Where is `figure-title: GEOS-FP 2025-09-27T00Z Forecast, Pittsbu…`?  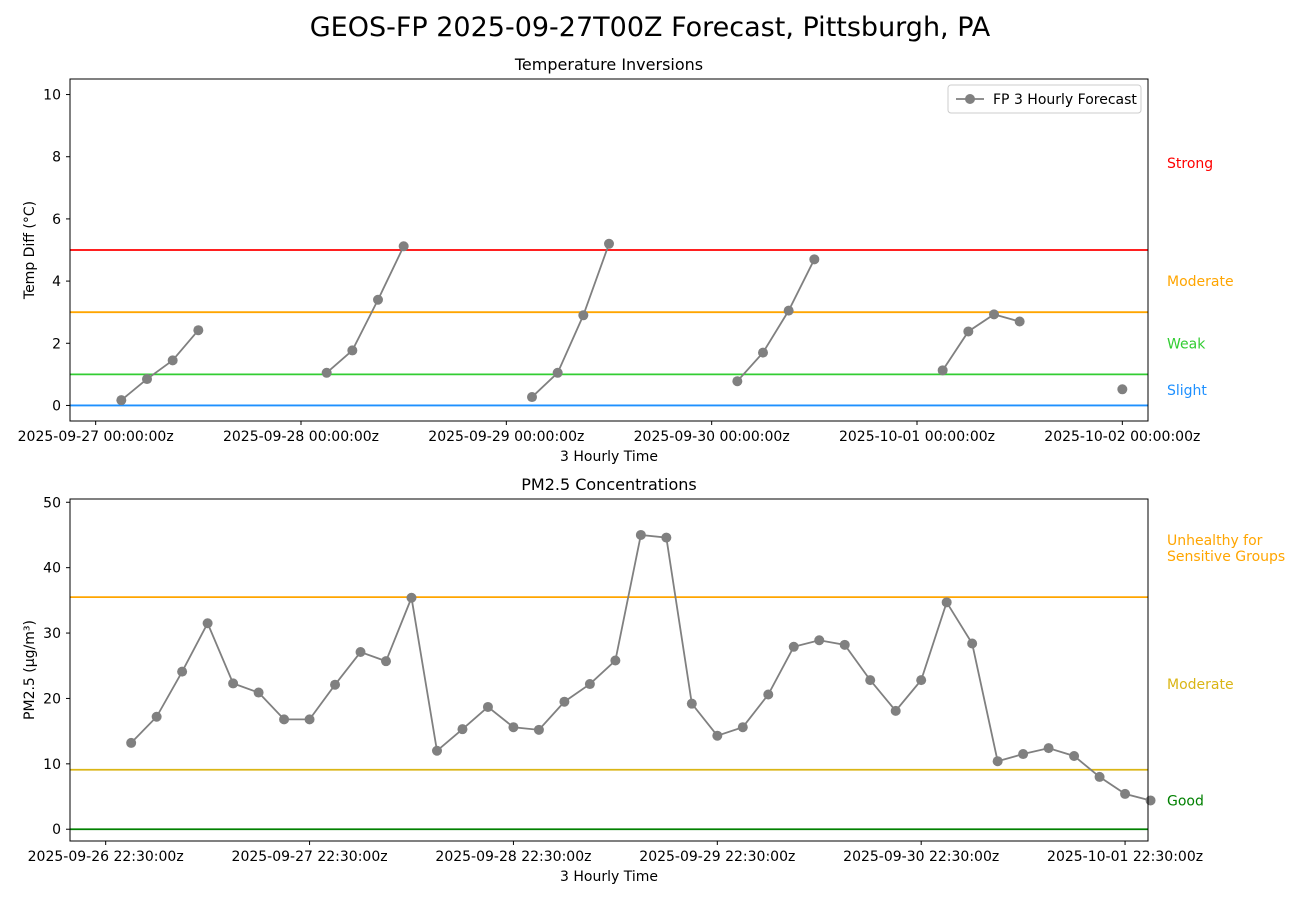 figure-title: GEOS-FP 2025-09-27T00Z Forecast, Pittsbu… is located at coordinates (650, 27).